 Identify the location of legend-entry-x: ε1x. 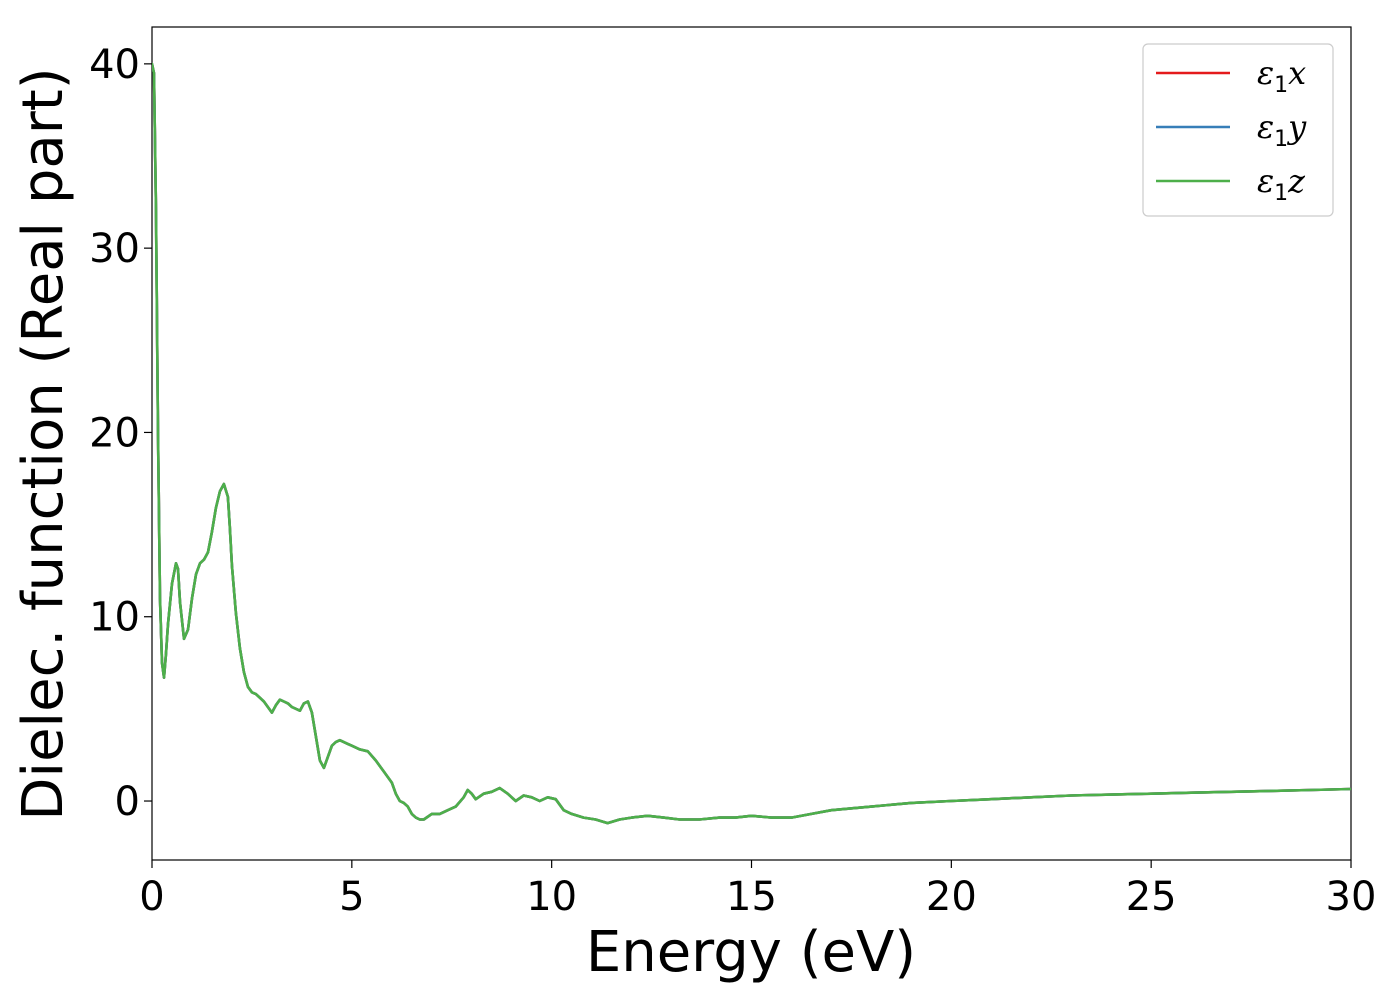
(1231, 76).